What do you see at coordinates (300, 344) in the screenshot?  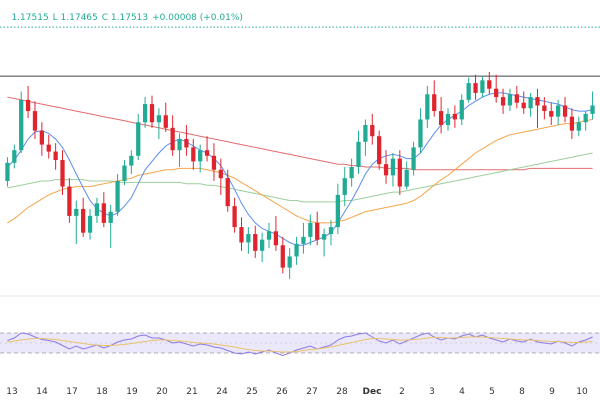 I see `rsi-signal-line` at bounding box center [300, 344].